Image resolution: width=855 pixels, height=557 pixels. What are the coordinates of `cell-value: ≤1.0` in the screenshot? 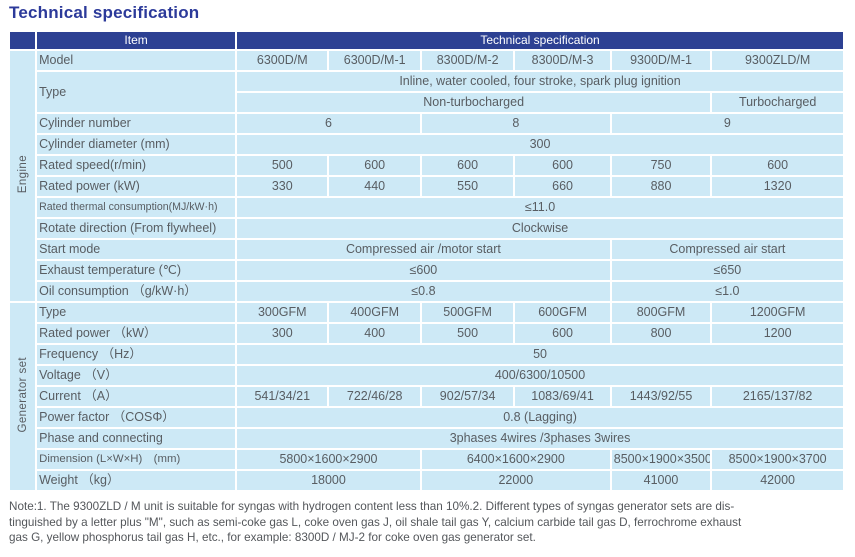 It's located at (727, 291).